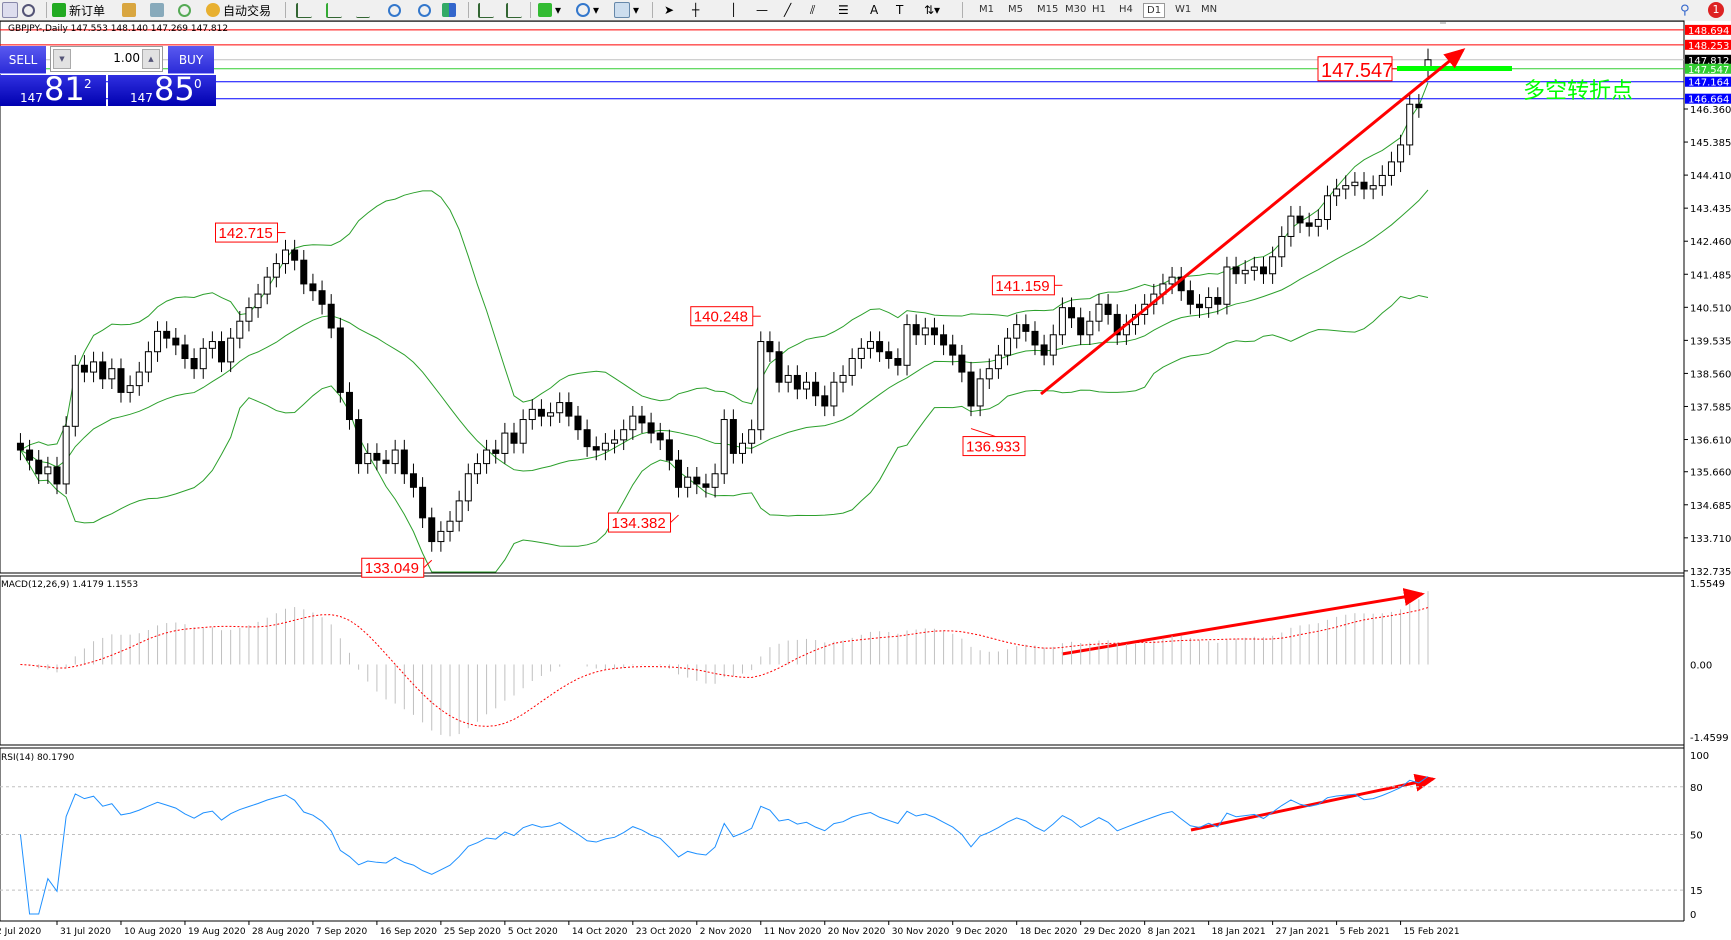 The width and height of the screenshot is (1731, 940). What do you see at coordinates (1710, 341) in the screenshot?
I see `price-tick-label: 139.535` at bounding box center [1710, 341].